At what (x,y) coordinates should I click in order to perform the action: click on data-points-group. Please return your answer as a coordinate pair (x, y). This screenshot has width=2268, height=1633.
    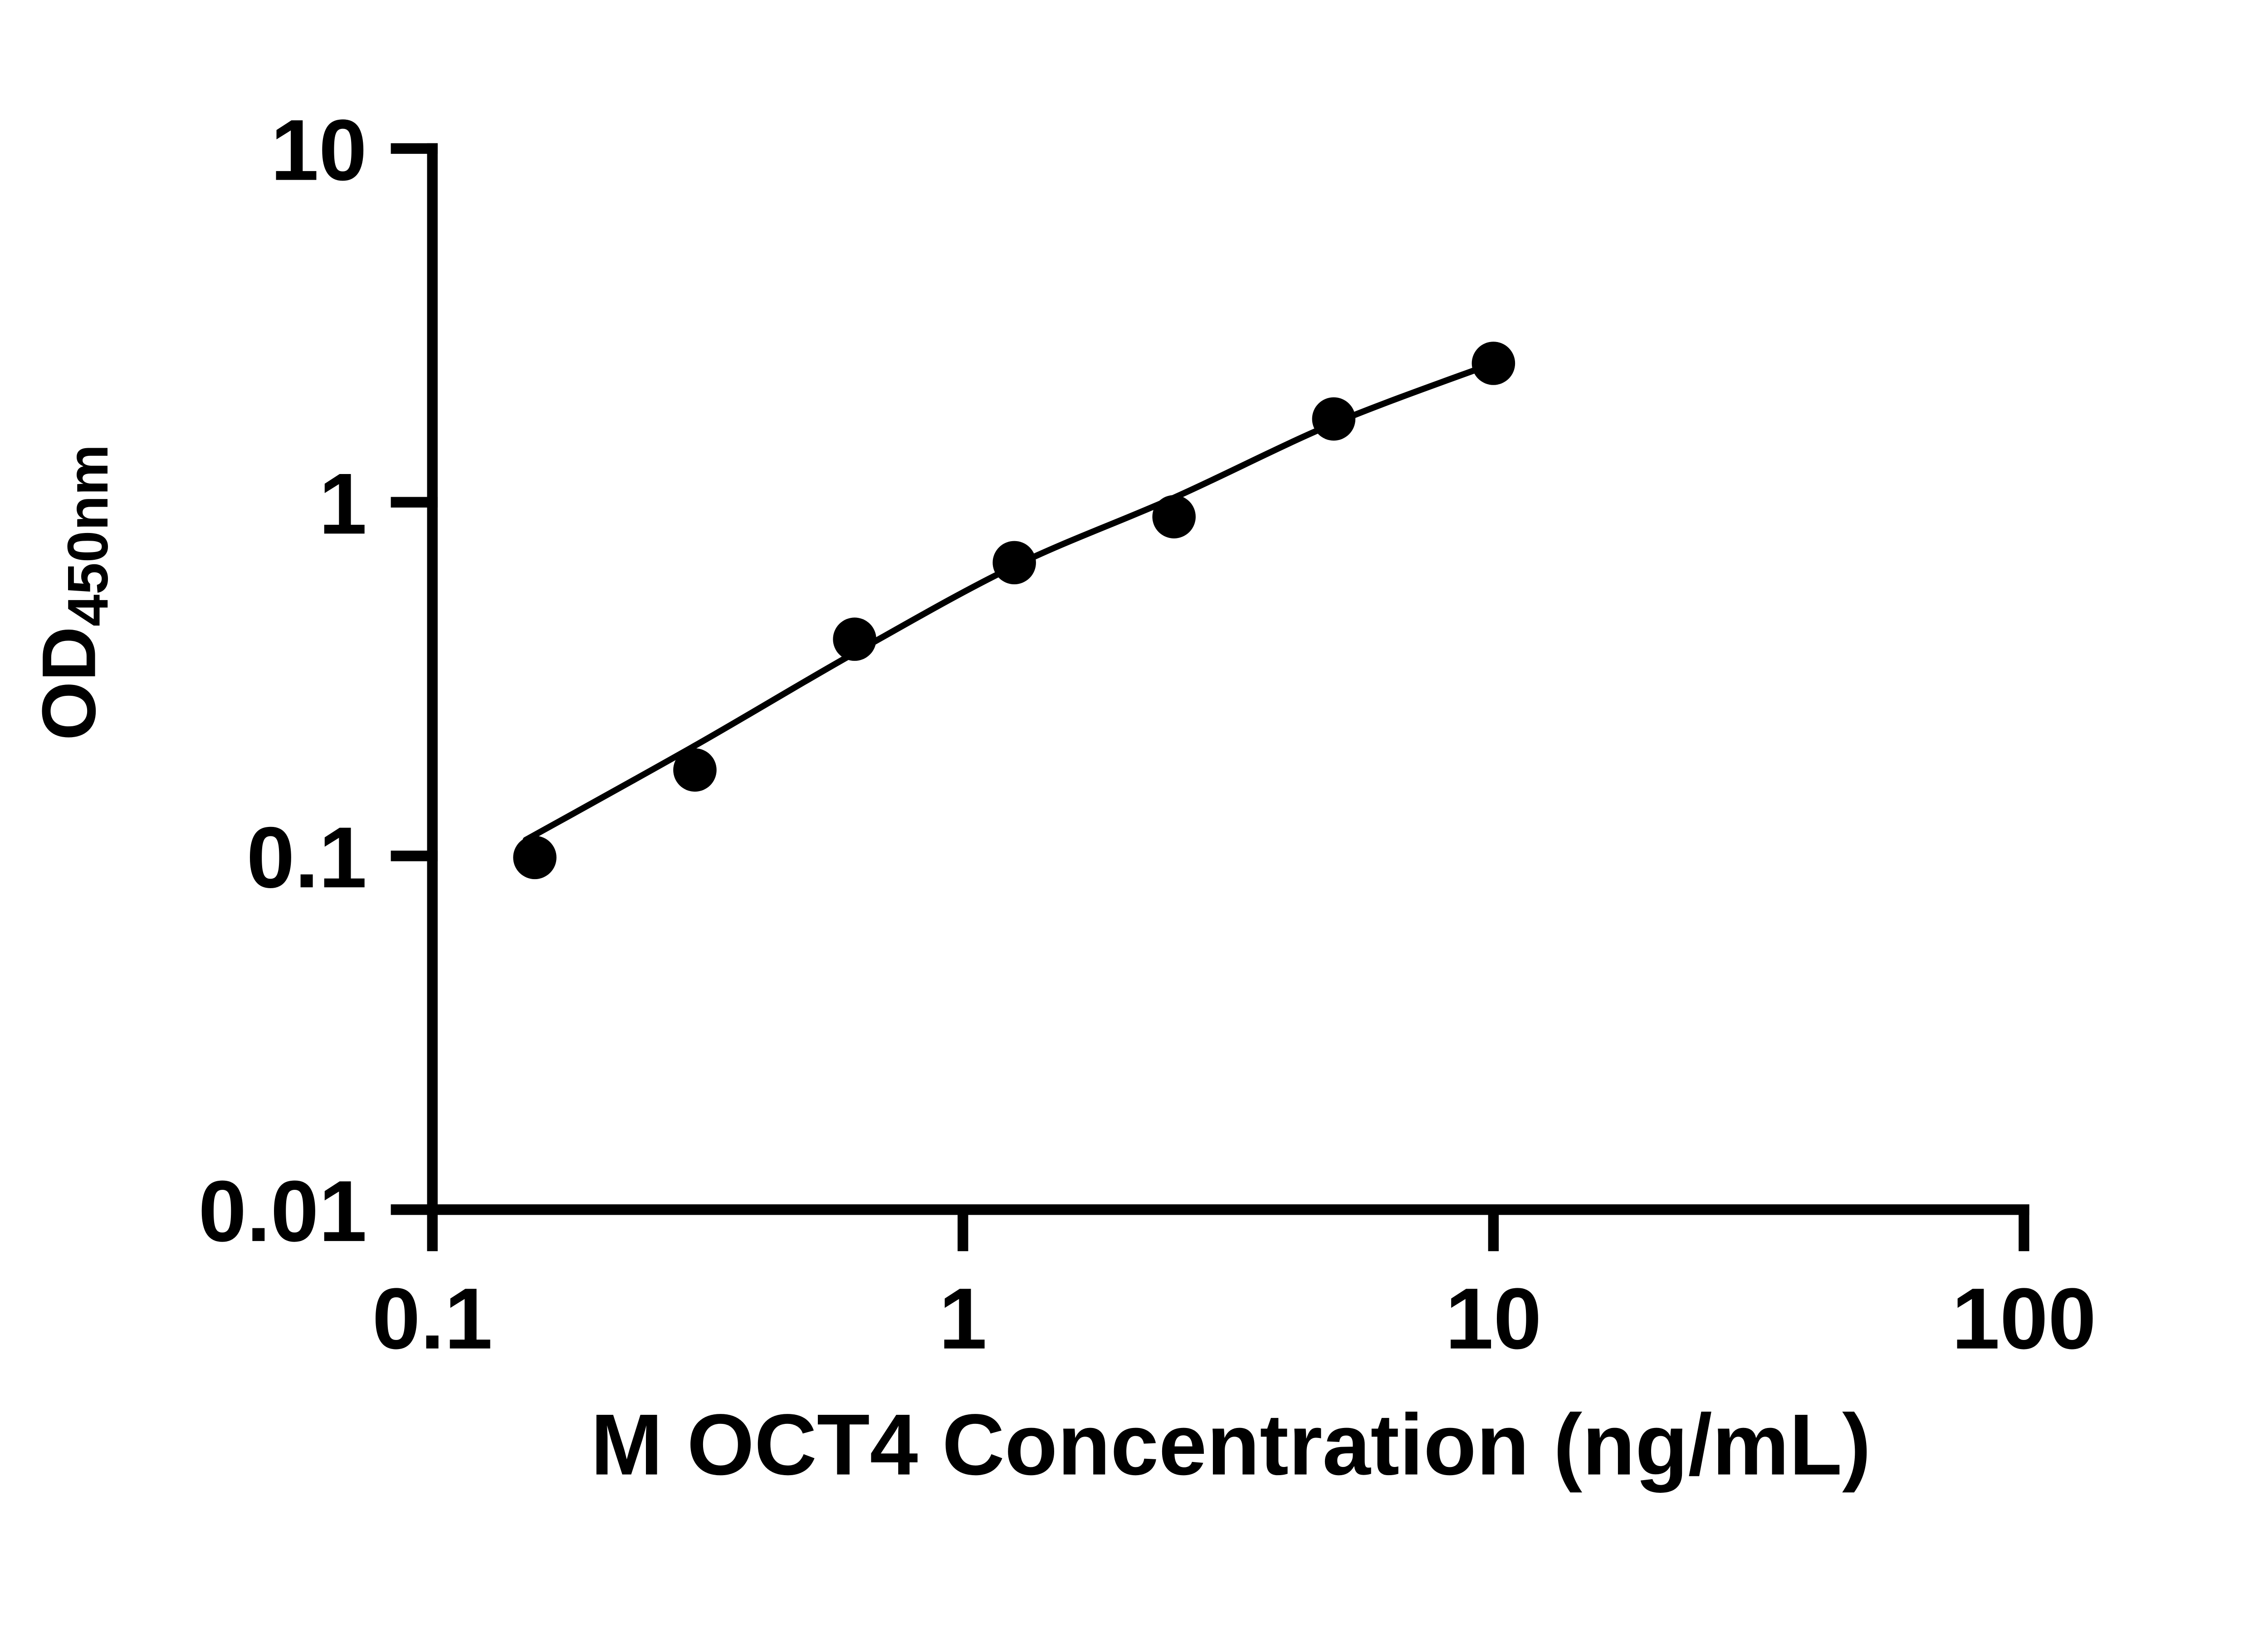
    Looking at the image, I should click on (1014, 611).